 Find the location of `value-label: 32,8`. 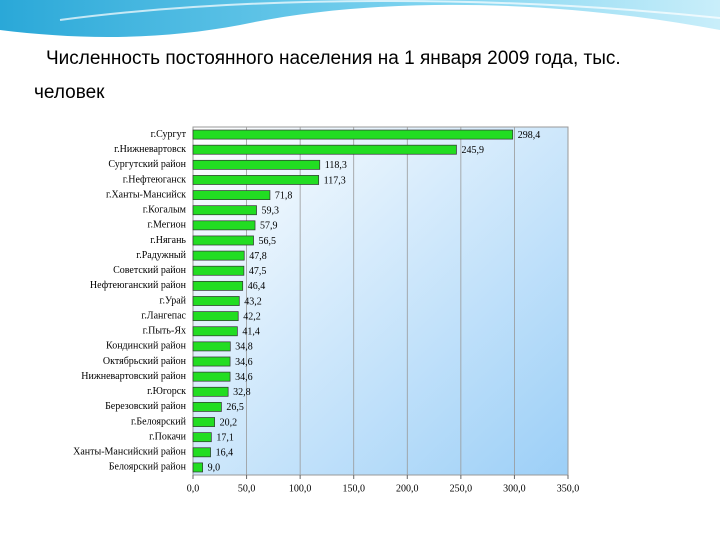

value-label: 32,8 is located at coordinates (242, 392).